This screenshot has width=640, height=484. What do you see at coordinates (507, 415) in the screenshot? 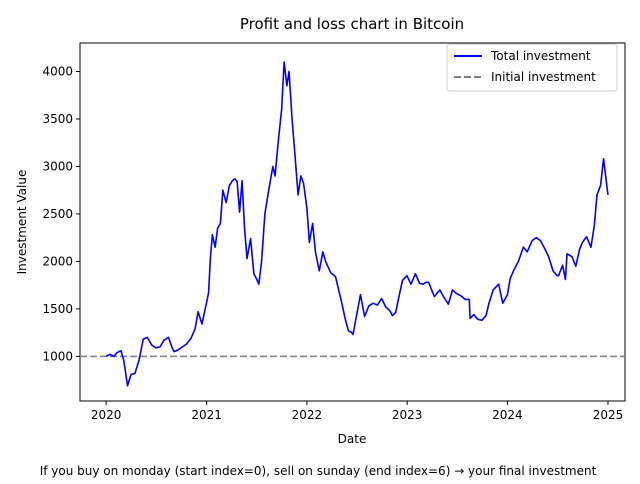
I see `x-tick-label: 2024` at bounding box center [507, 415].